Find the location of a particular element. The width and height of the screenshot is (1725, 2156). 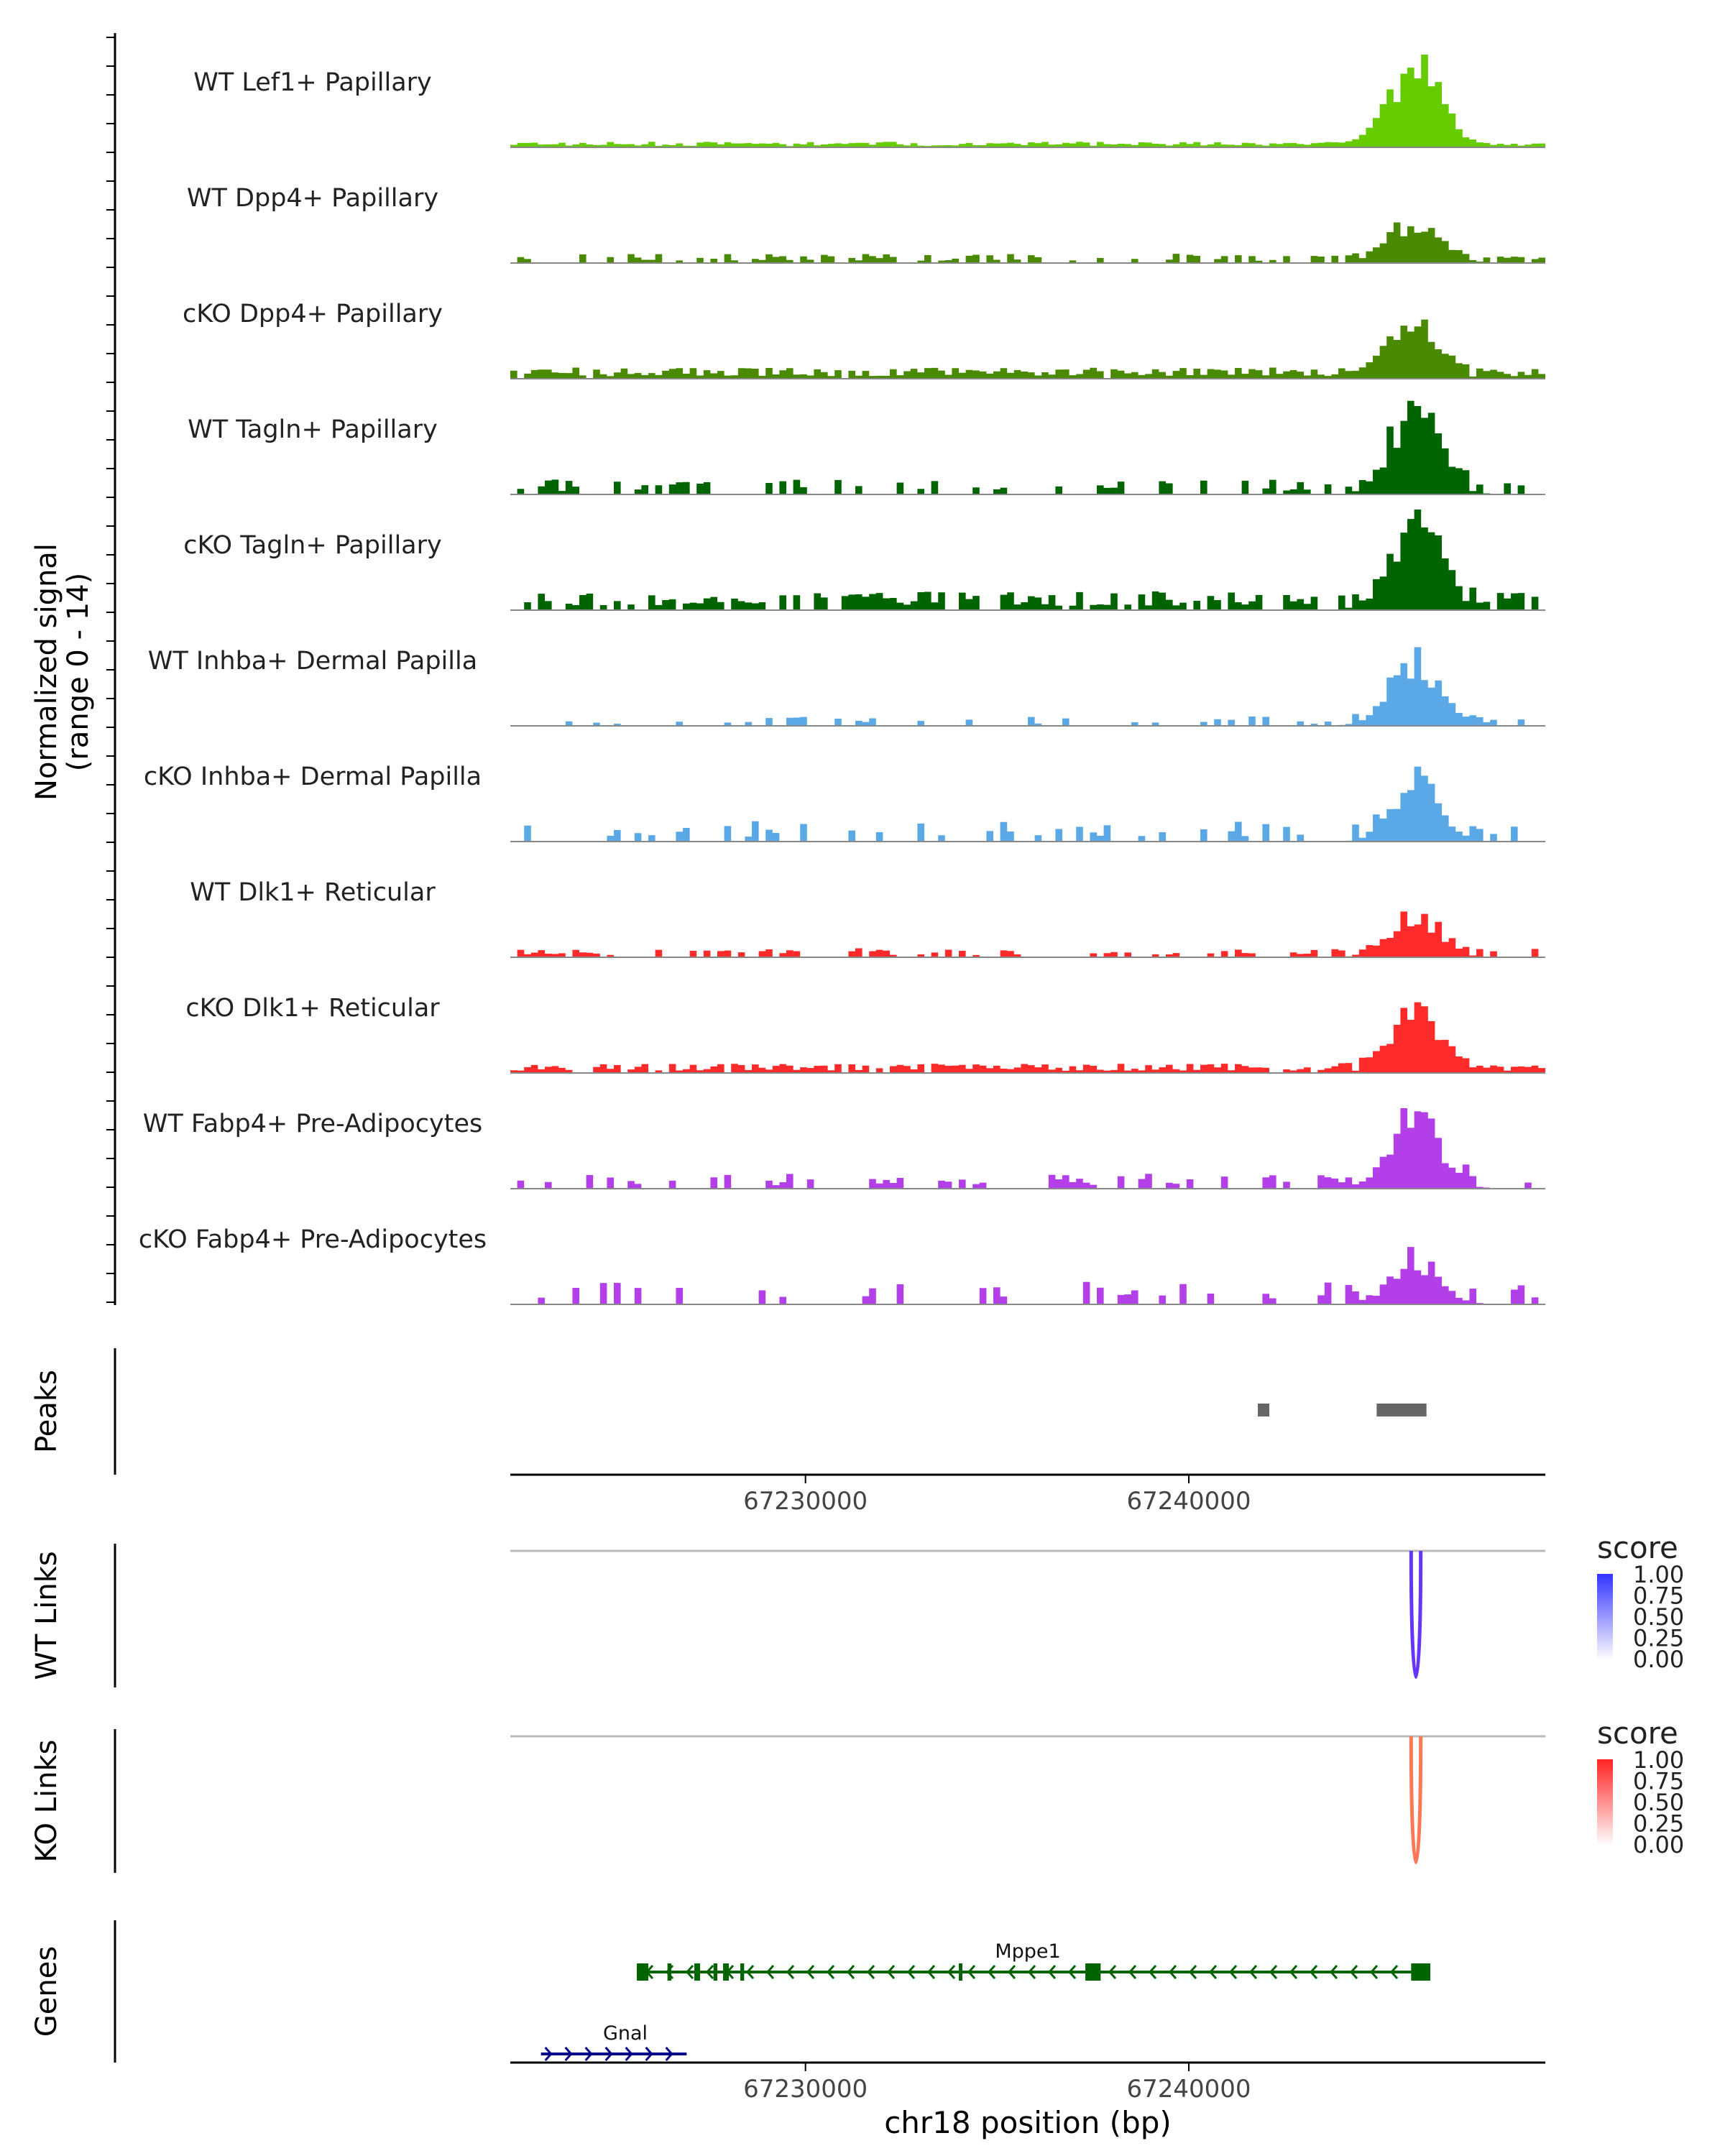

peak is located at coordinates (1401, 1410).